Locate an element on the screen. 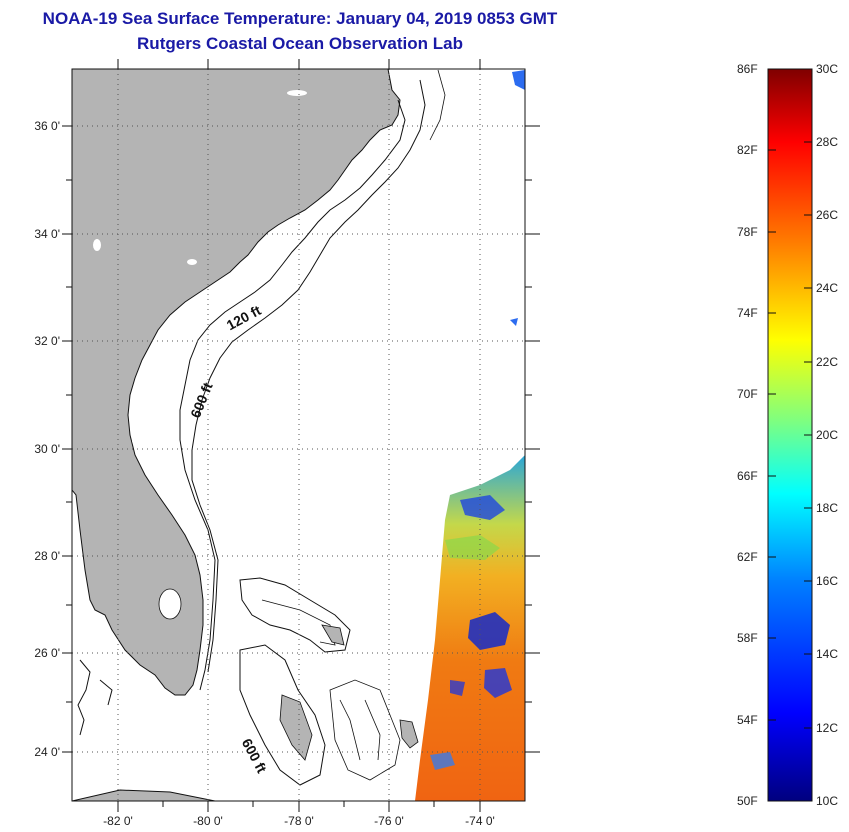 This screenshot has height=832, width=849. colorbar-label-f: 70F is located at coordinates (747, 394).